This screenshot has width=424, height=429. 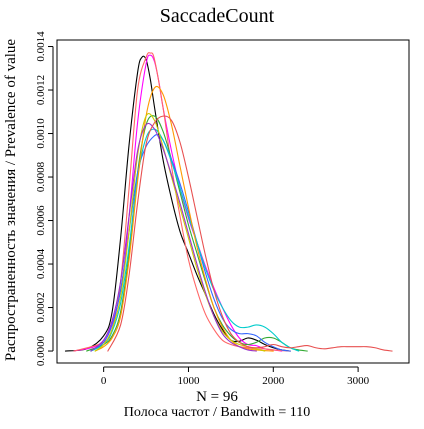 I want to click on chart-title: SaccadeCount, so click(x=217, y=16).